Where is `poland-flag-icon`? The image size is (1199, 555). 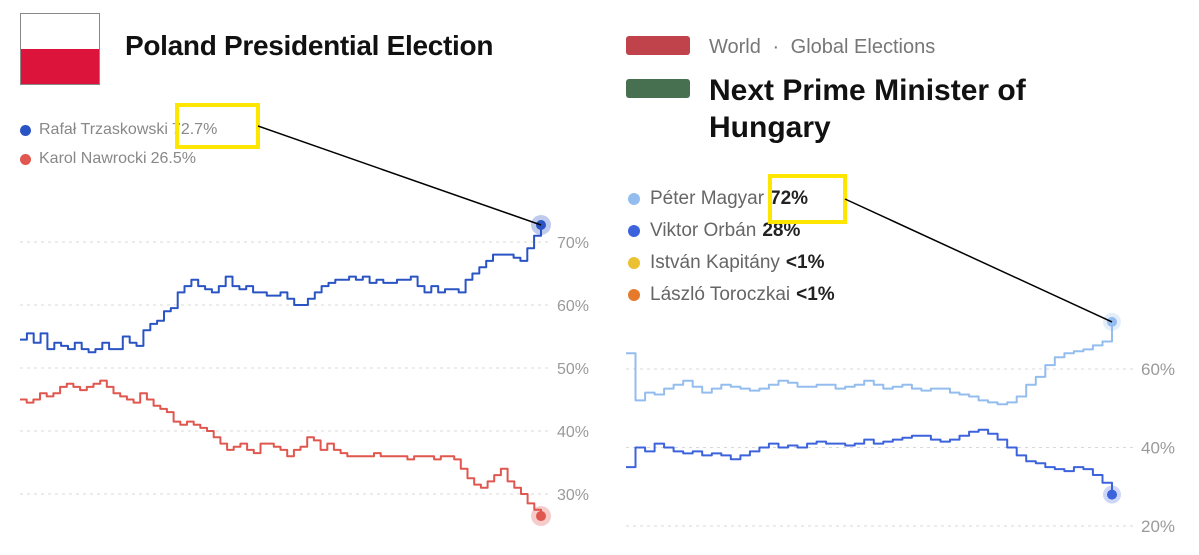 poland-flag-icon is located at coordinates (60, 49).